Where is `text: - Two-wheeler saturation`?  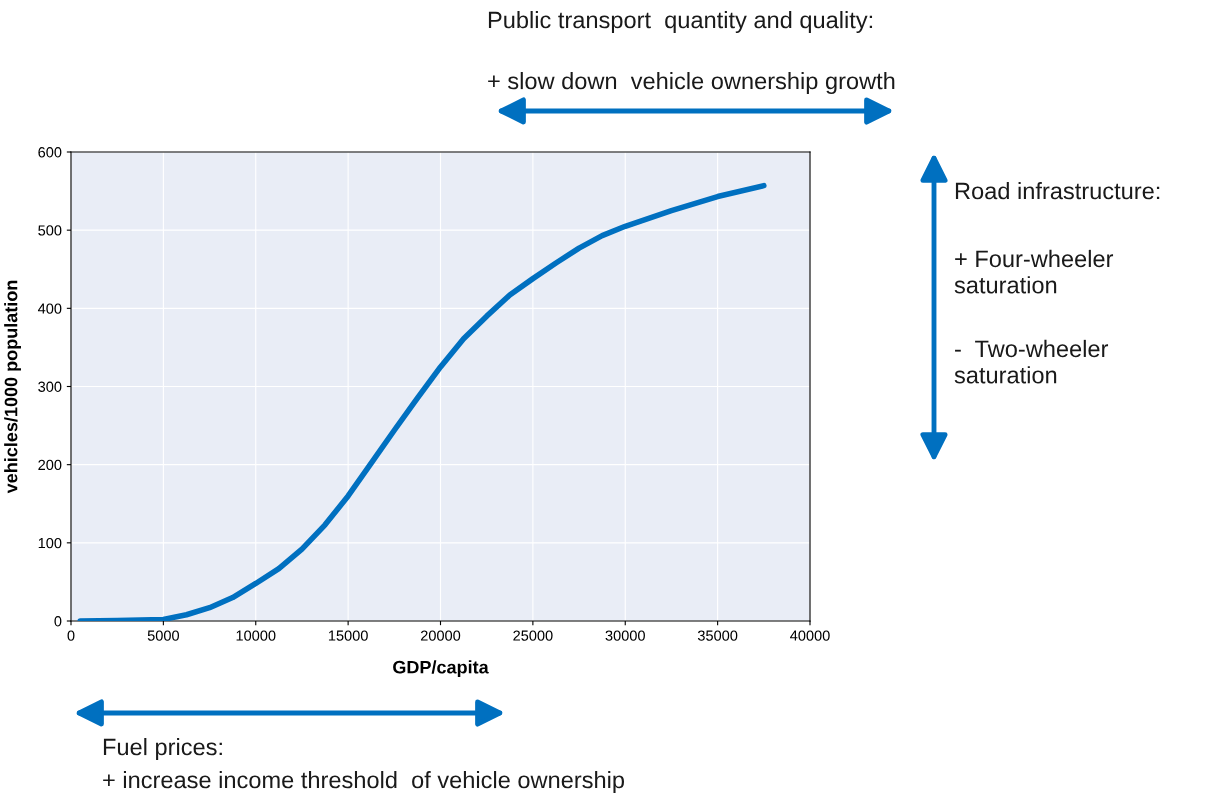
text: - Two-wheeler saturation is located at coordinates (1031, 361).